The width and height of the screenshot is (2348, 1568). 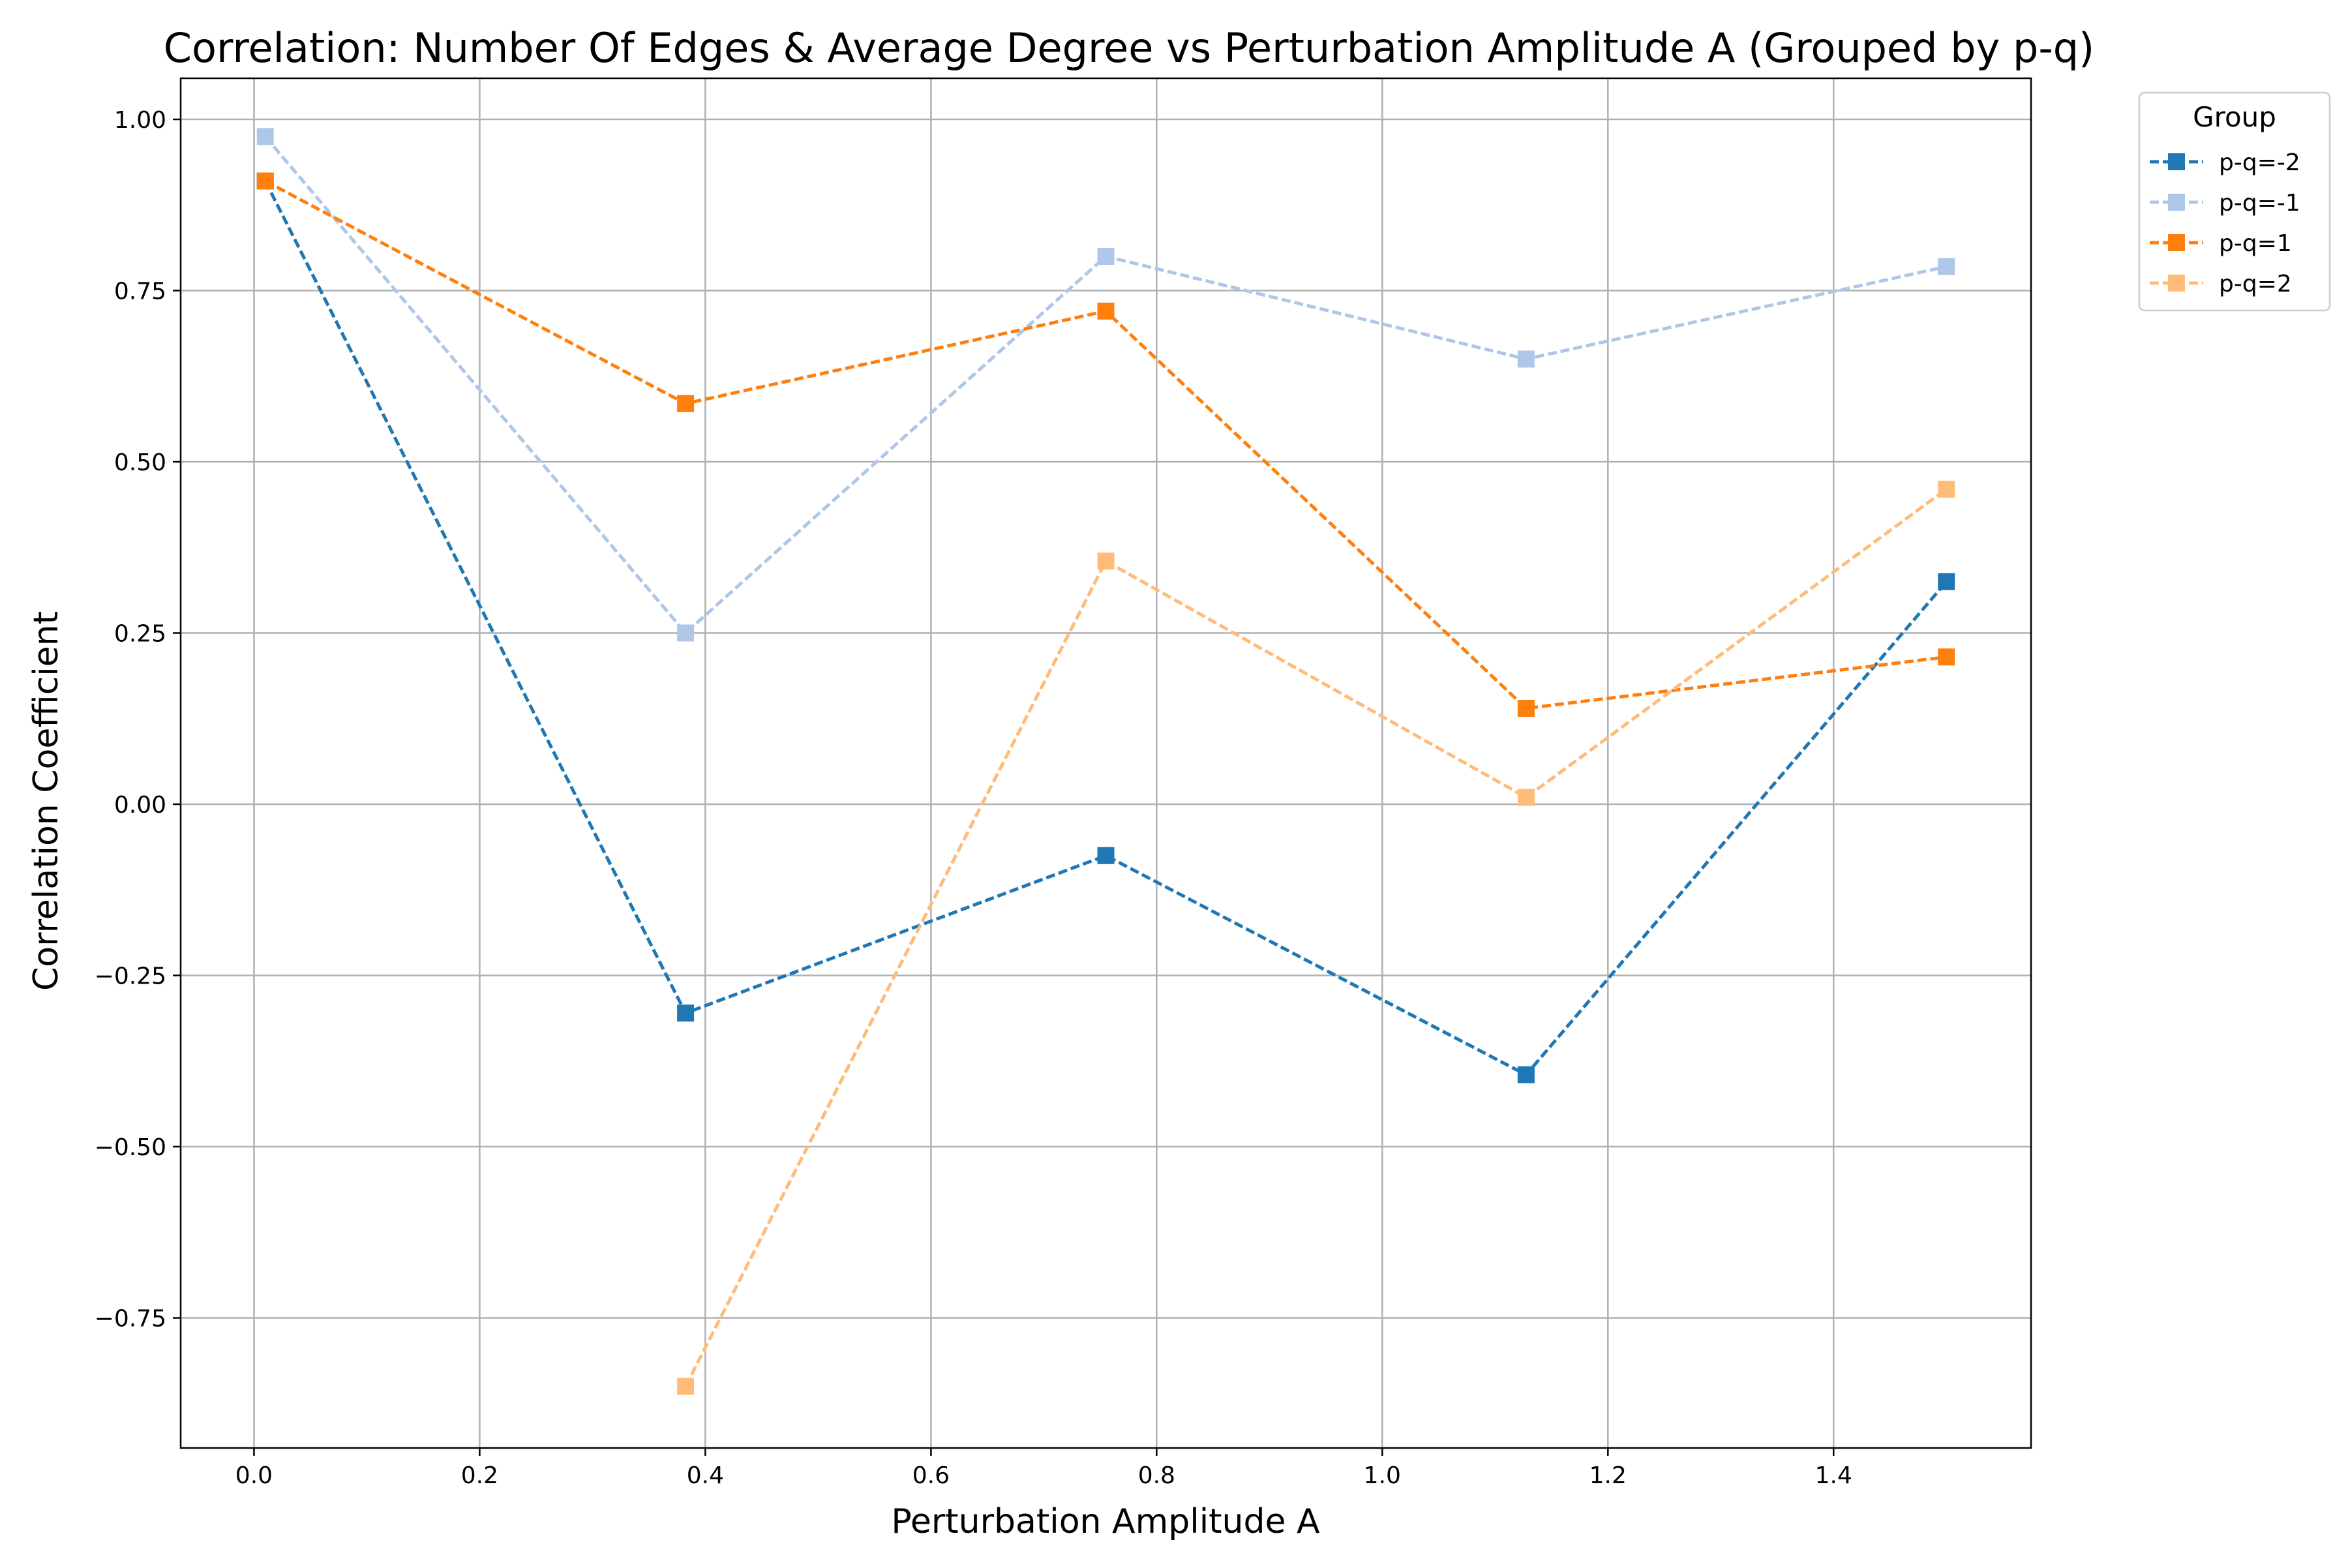 I want to click on legend-item: p-q=2, so click(x=2221, y=284).